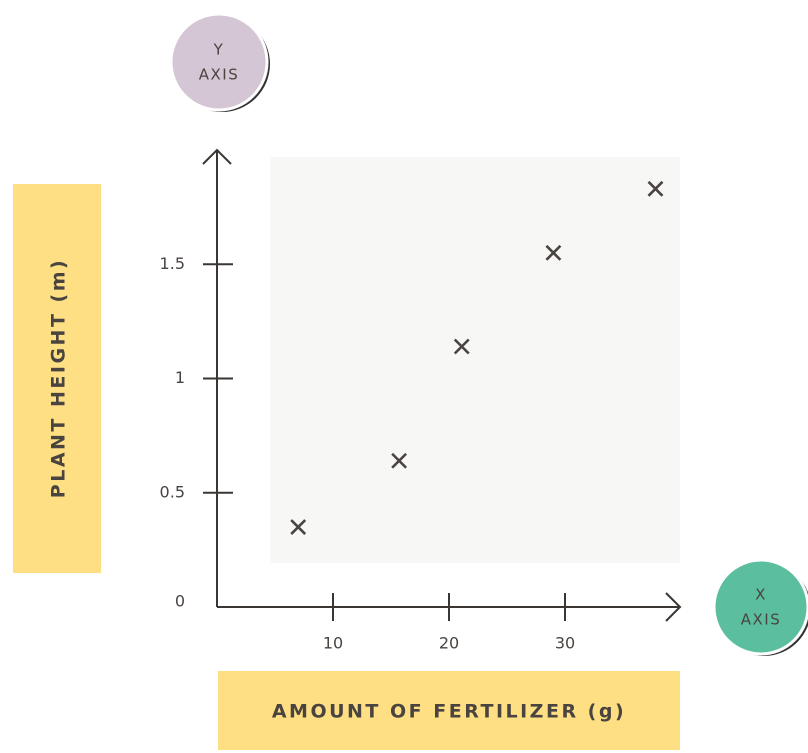  What do you see at coordinates (761, 620) in the screenshot?
I see `x-badge-text: AXIS` at bounding box center [761, 620].